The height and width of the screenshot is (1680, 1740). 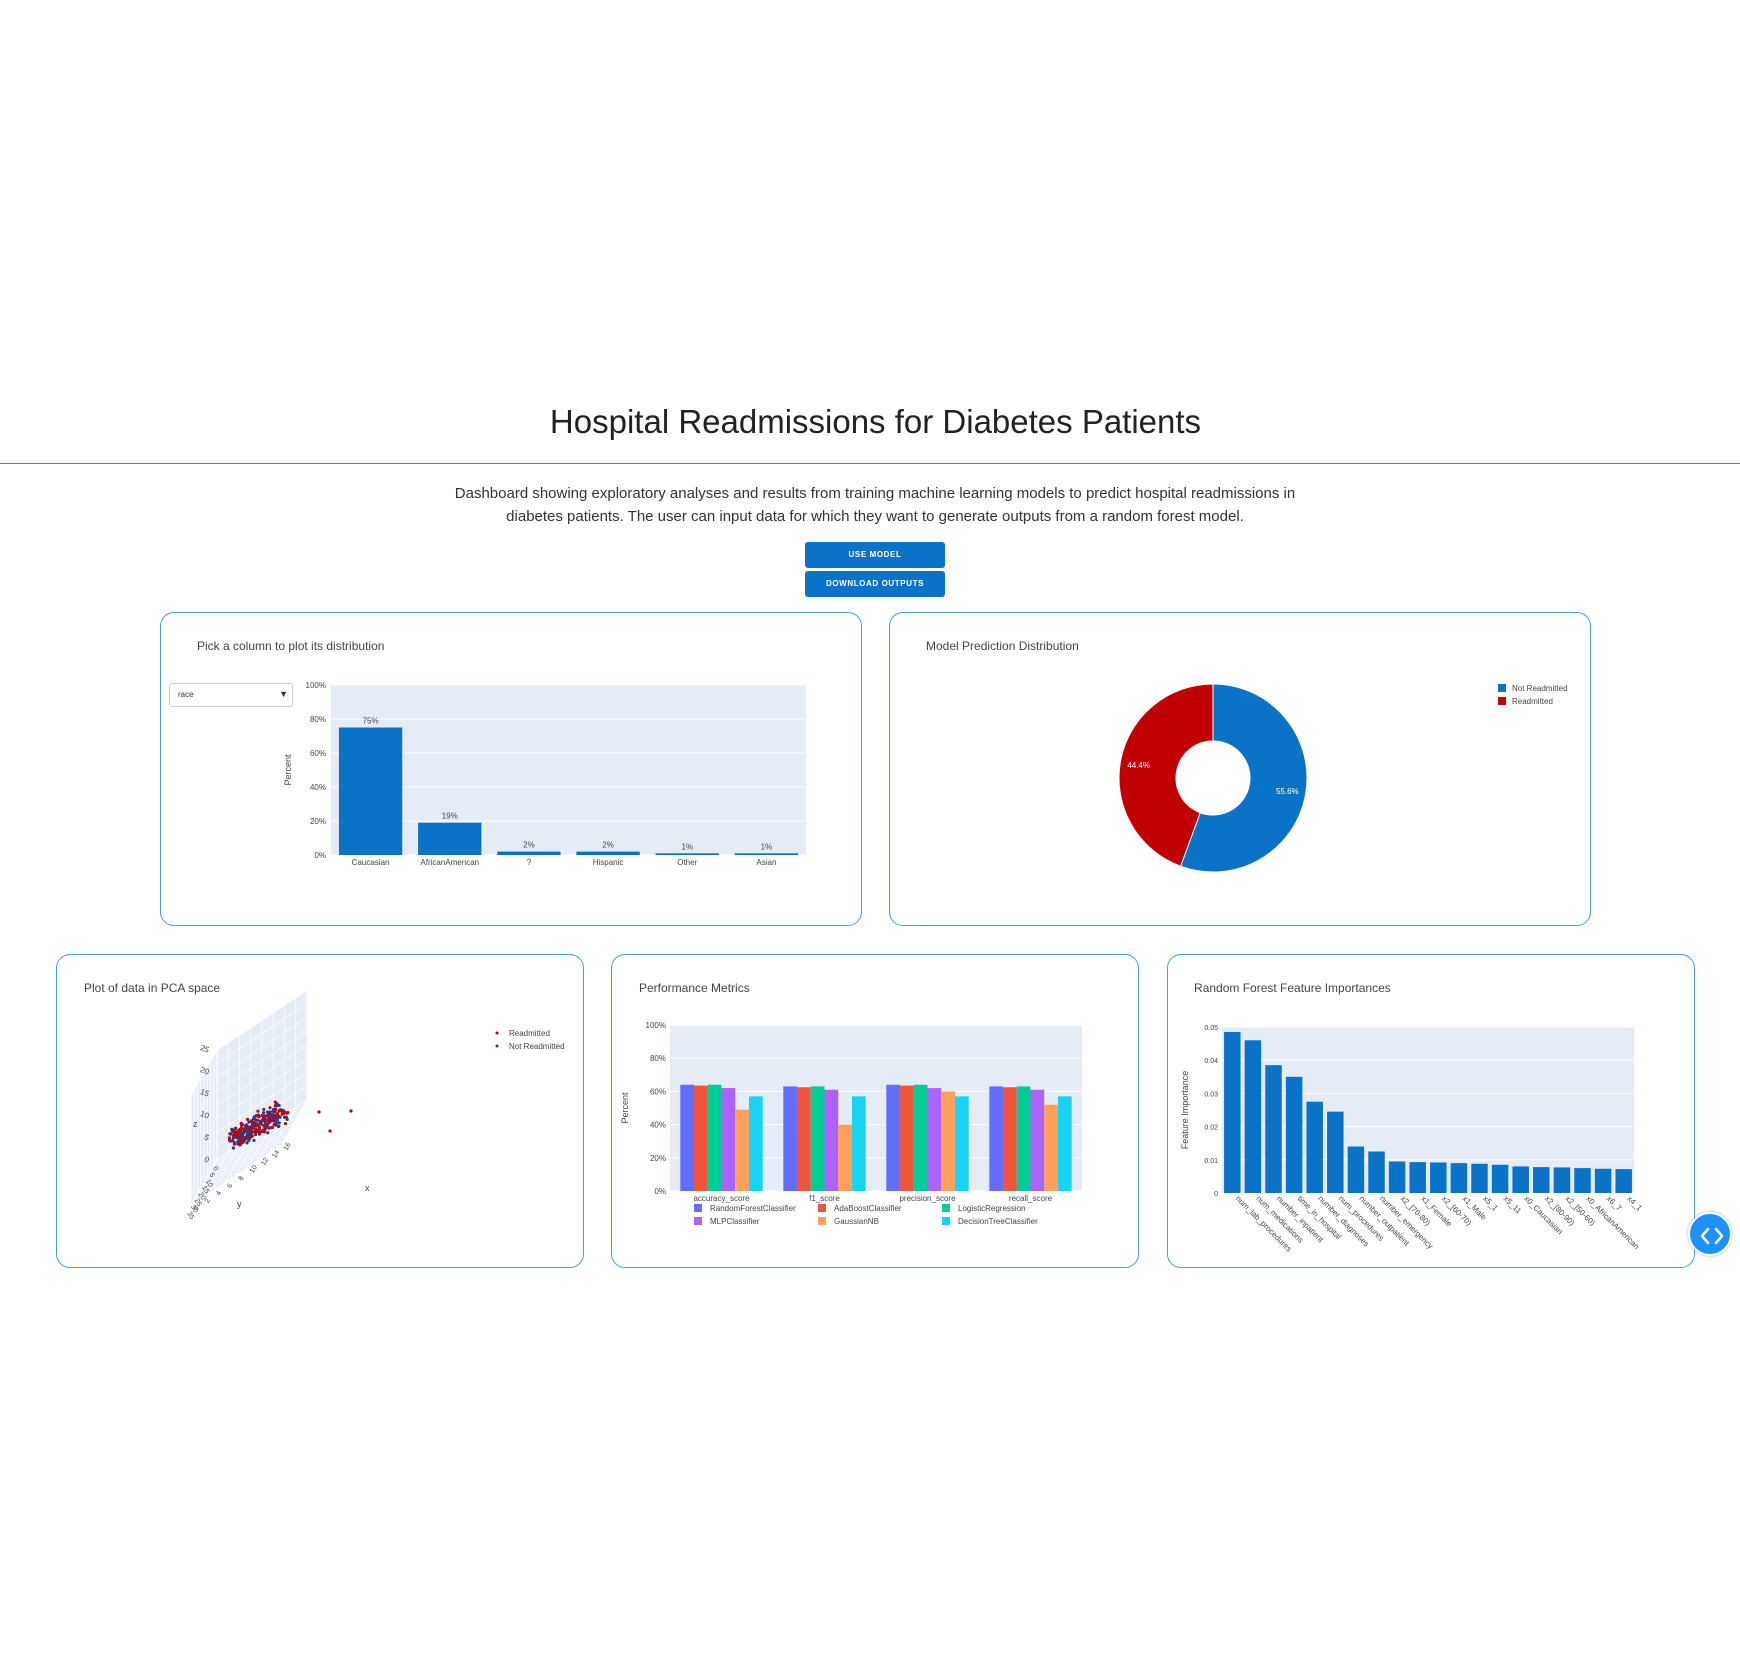 What do you see at coordinates (1540, 688) in the screenshot?
I see `legend-label: Not Readmitted` at bounding box center [1540, 688].